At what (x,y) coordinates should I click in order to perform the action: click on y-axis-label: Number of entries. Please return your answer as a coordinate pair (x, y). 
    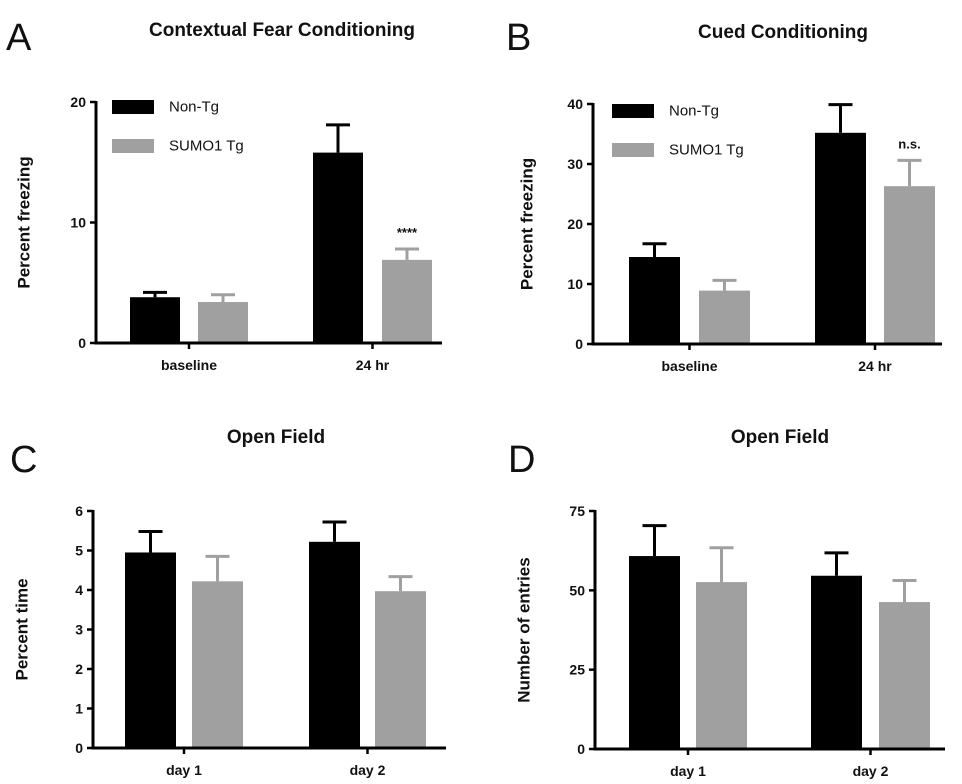
    Looking at the image, I should click on (524, 629).